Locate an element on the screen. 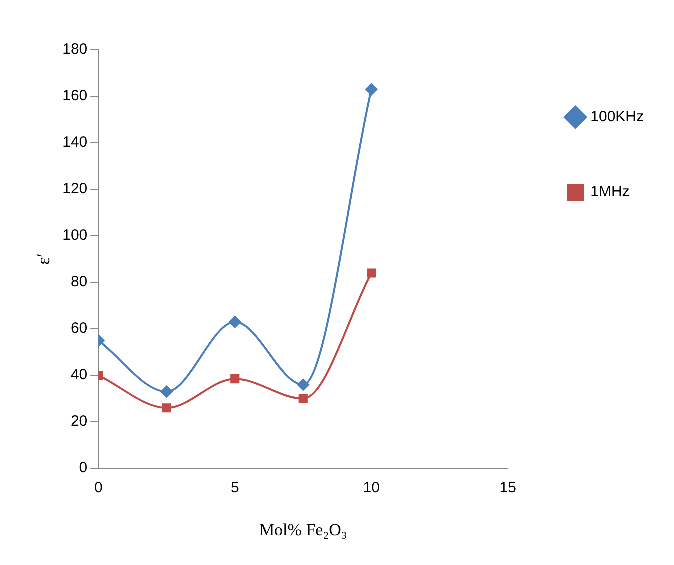 The image size is (674, 565). y-tick-label: 0 is located at coordinates (83, 468).